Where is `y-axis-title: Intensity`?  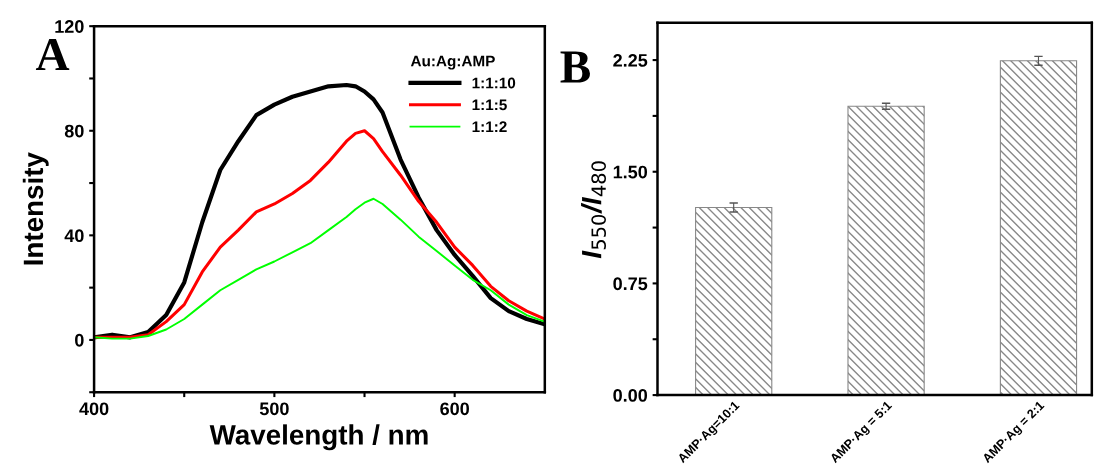 y-axis-title: Intensity is located at coordinates (35, 208).